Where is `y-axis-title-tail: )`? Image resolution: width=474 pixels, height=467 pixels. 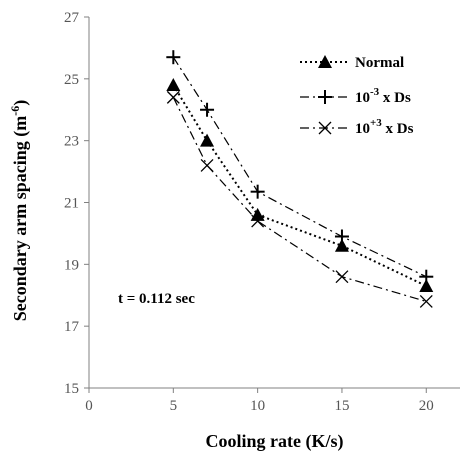 y-axis-title-tail: ) is located at coordinates (20, 103).